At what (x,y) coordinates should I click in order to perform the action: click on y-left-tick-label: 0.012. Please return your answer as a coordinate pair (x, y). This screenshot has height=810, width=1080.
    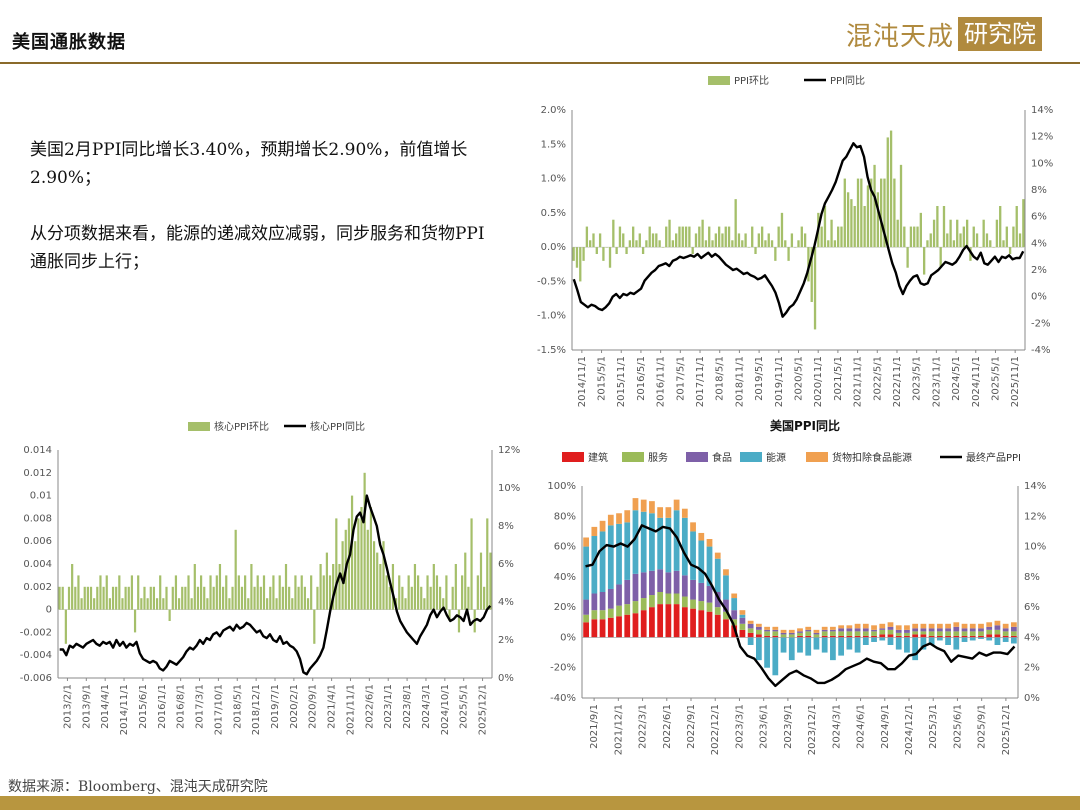
    Looking at the image, I should click on (37, 473).